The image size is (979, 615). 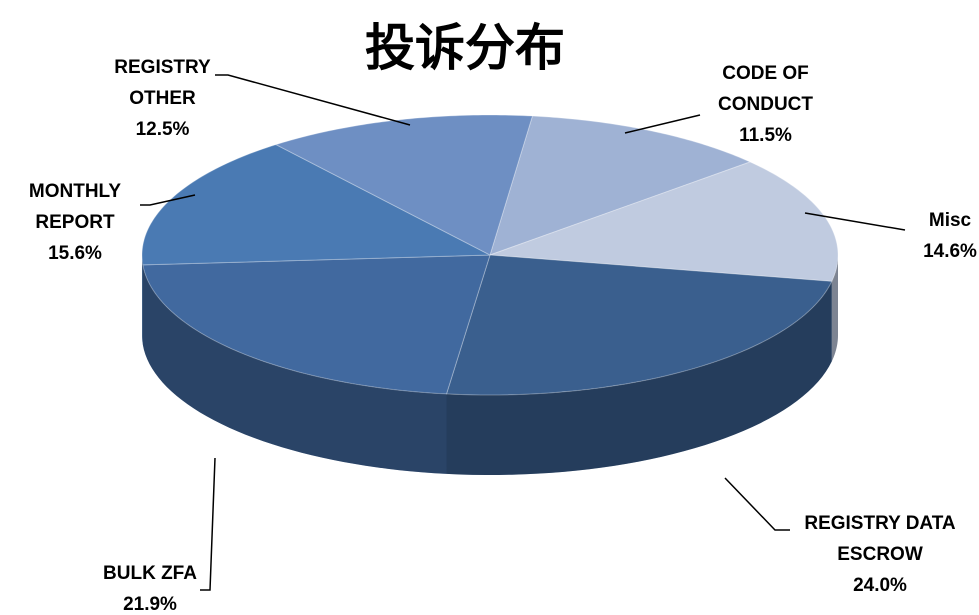 I want to click on data-label: REGISTRY OTHER 12.5%, so click(x=162, y=98).